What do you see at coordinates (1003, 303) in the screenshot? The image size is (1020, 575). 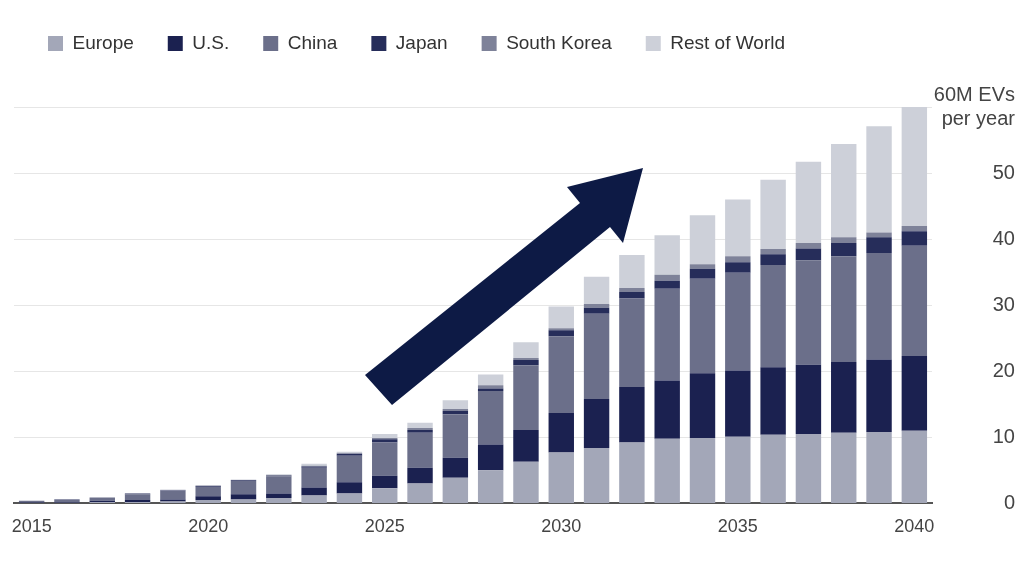 I see `y-tick-label: 30` at bounding box center [1003, 303].